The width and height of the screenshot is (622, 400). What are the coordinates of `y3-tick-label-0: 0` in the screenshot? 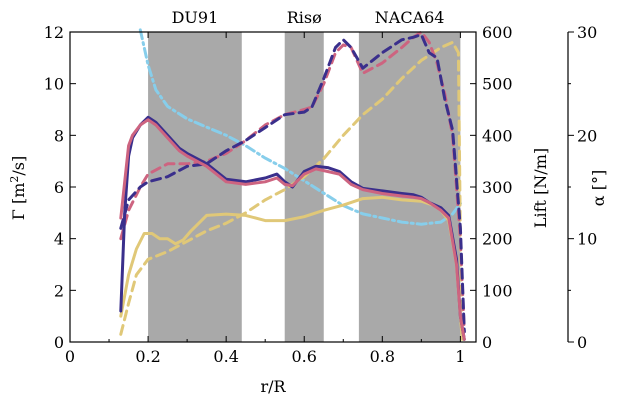 It's located at (582, 342).